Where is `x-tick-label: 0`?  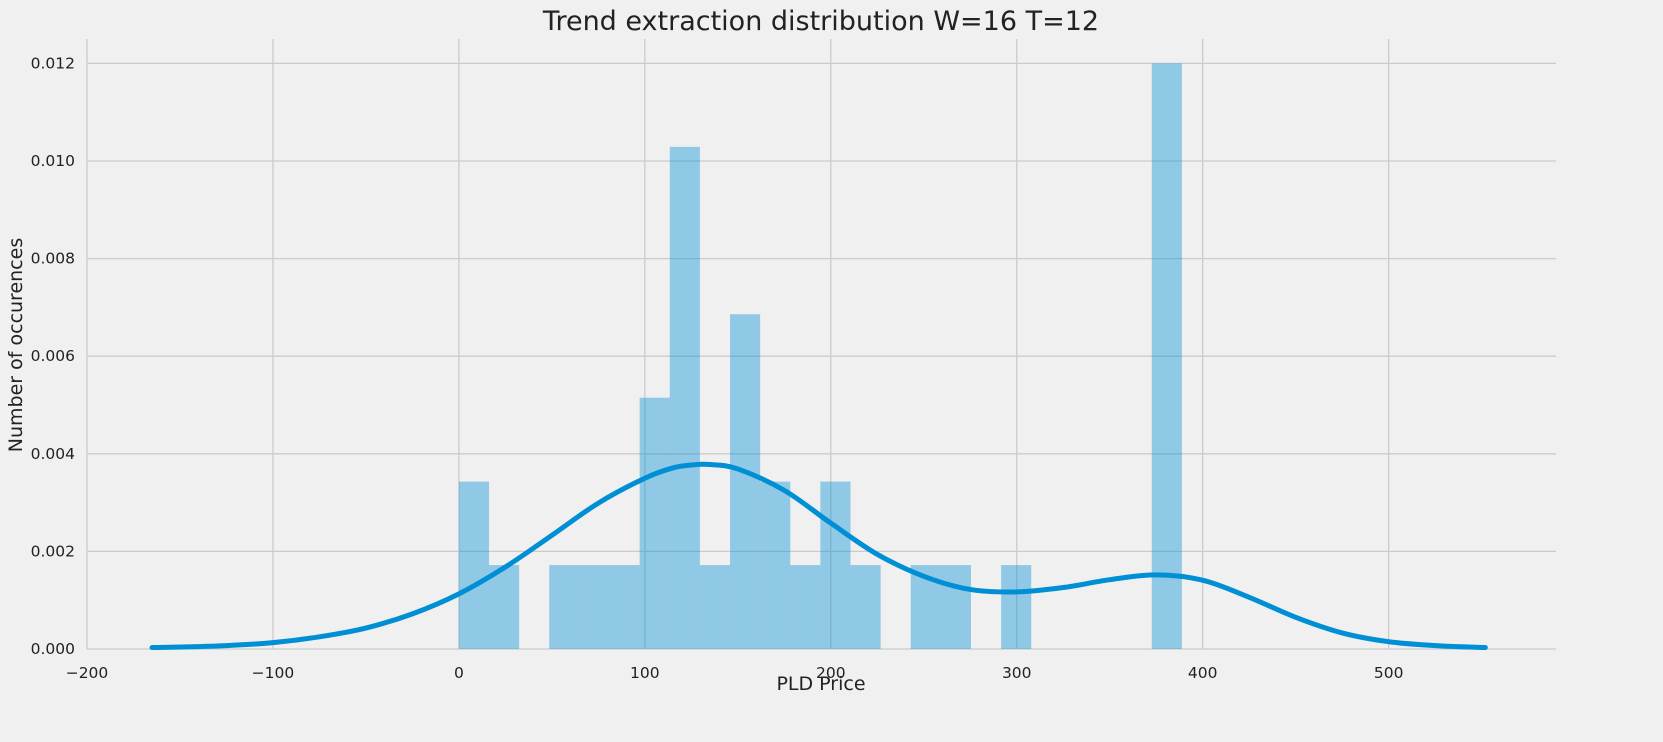 x-tick-label: 0 is located at coordinates (459, 673).